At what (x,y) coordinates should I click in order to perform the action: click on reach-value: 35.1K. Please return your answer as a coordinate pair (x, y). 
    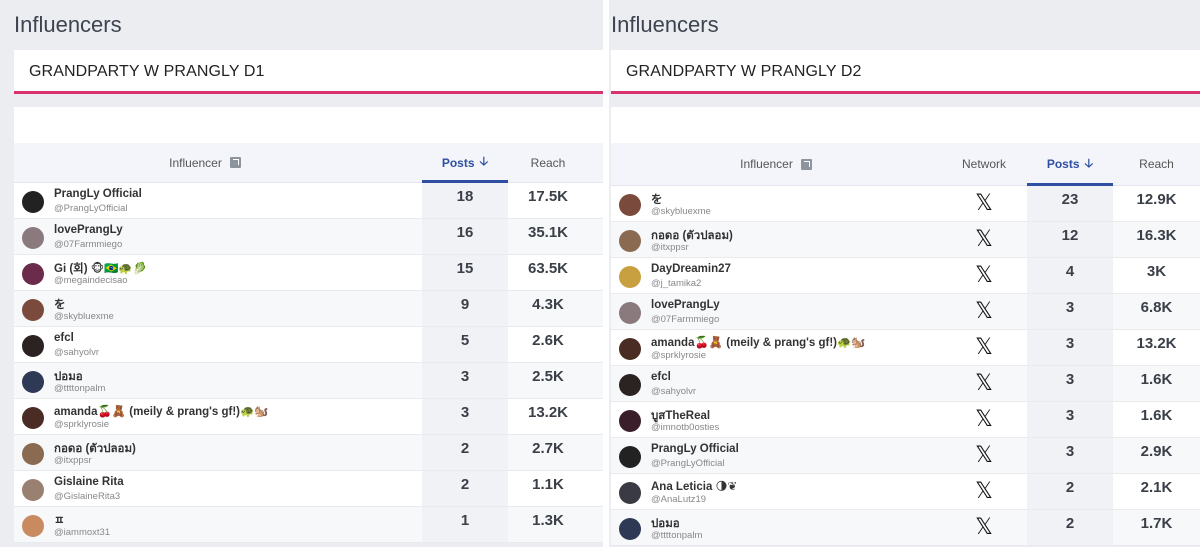
    Looking at the image, I should click on (548, 232).